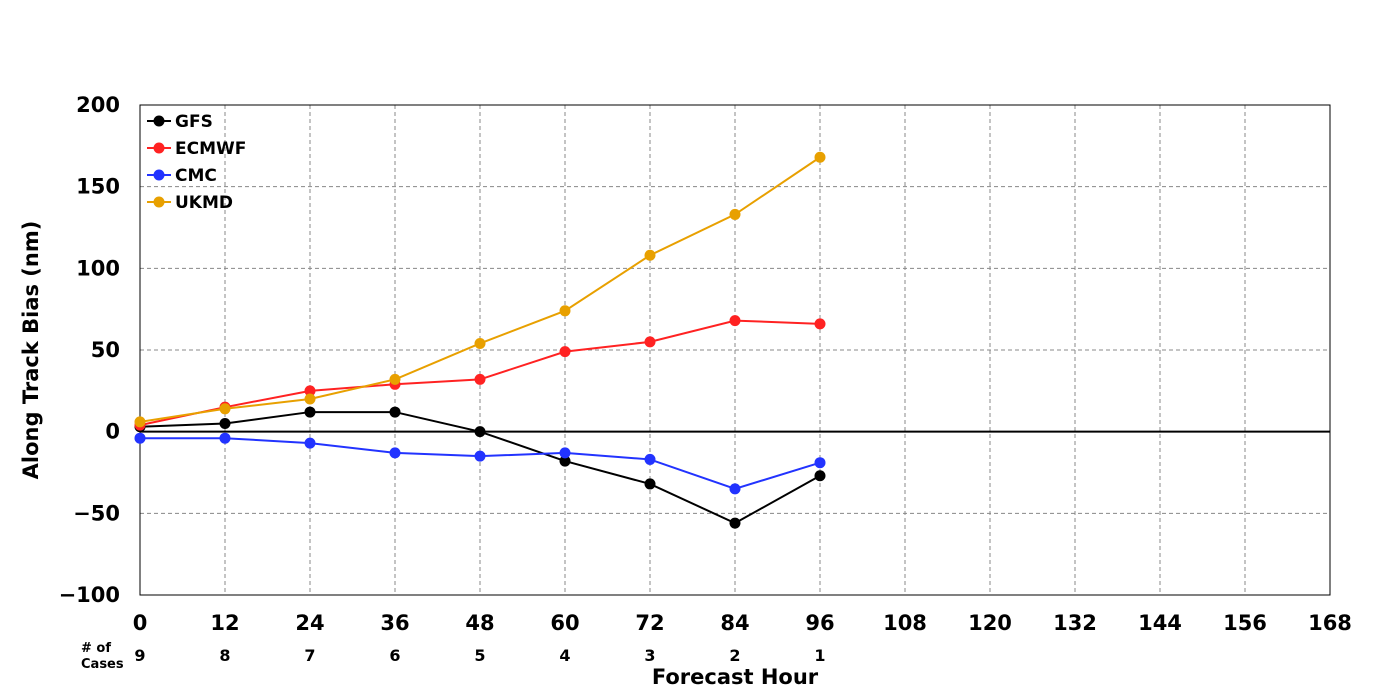  I want to click on y-tick-label: −100, so click(89, 595).